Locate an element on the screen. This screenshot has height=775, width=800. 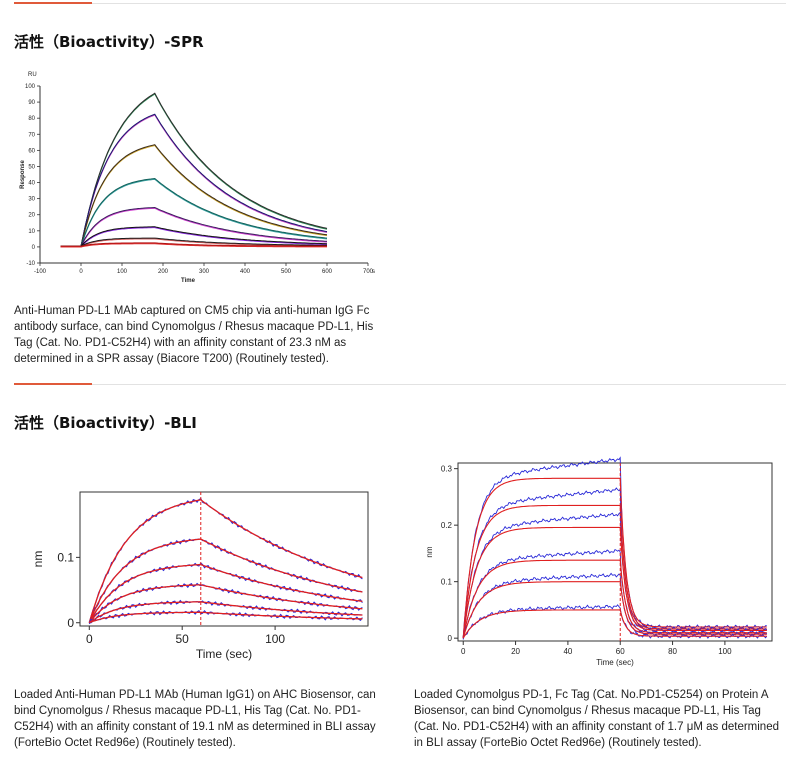
spr-y-label: Response is located at coordinates (23, 174).